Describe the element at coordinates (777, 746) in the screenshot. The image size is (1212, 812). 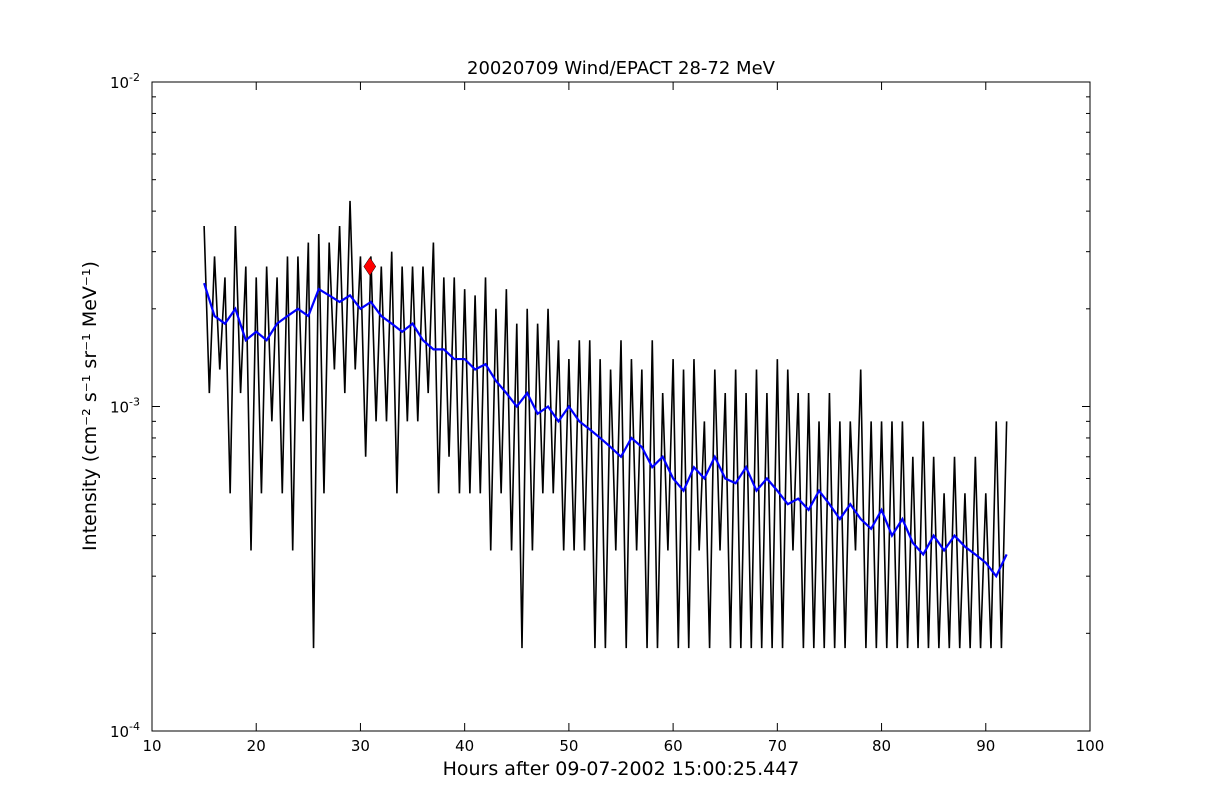
I see `x-tick-label: 70` at that location.